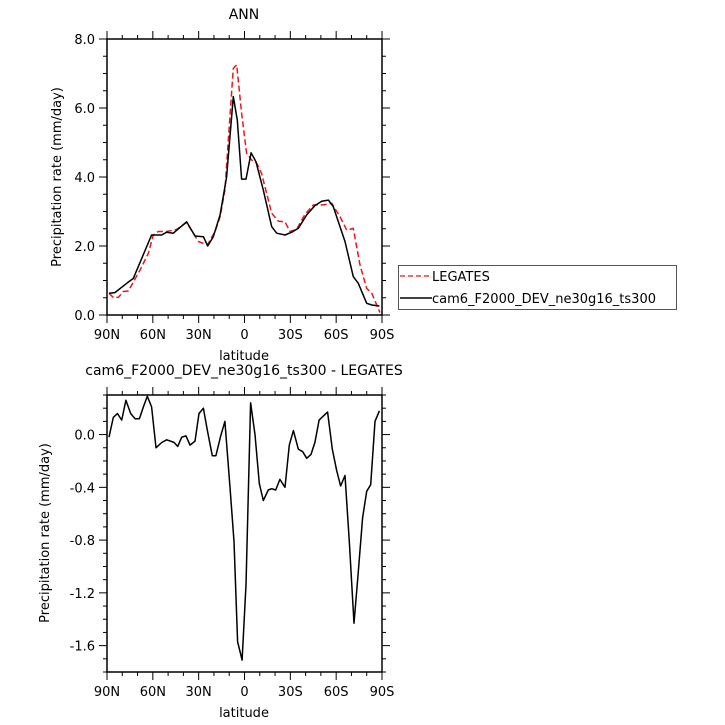  Describe the element at coordinates (544, 299) in the screenshot. I see `legend-label-cam6: cam6_F2000_DEV_ne30g16_ts300` at that location.